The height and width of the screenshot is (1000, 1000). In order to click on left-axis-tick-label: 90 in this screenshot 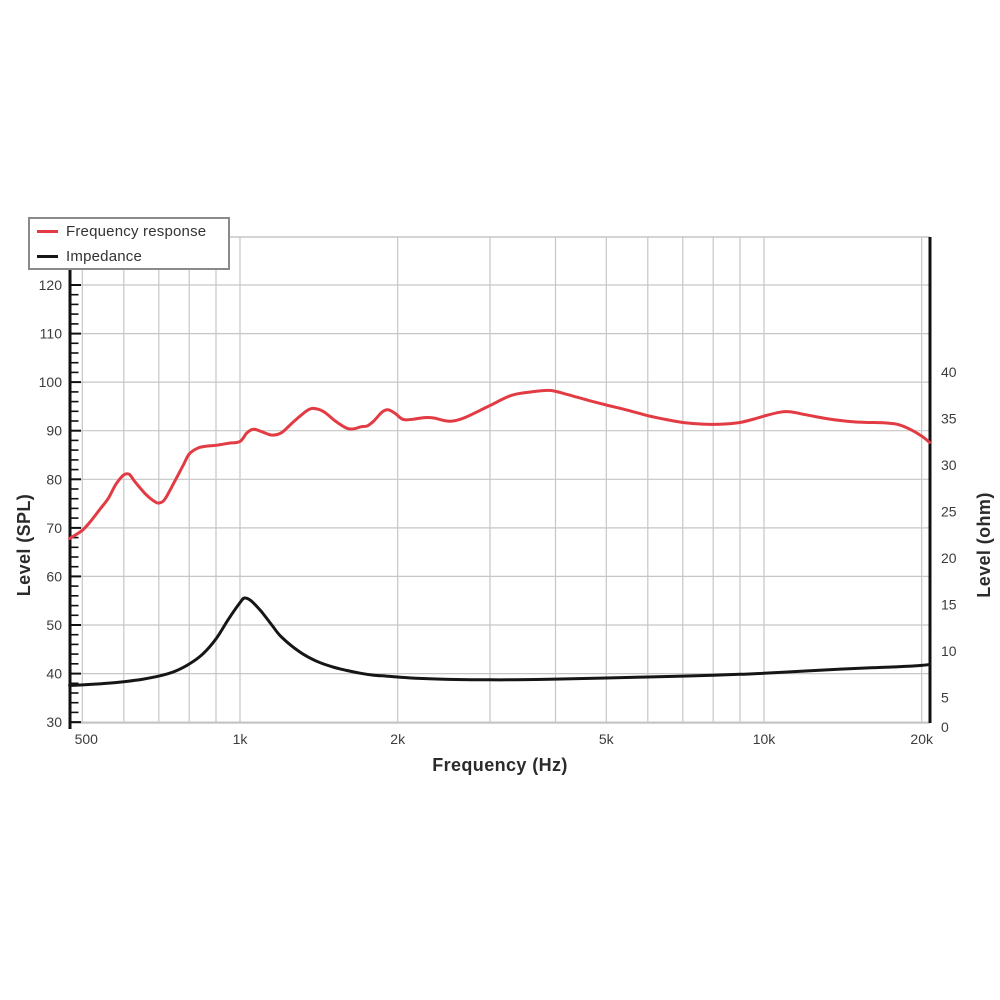, I will do `click(54, 431)`.